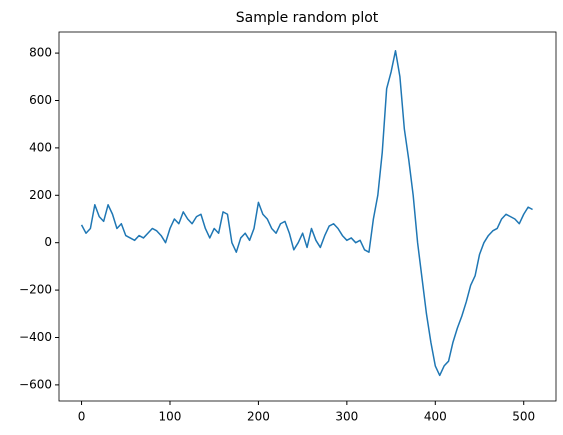  What do you see at coordinates (435, 417) in the screenshot?
I see `x-tick-label: 400` at bounding box center [435, 417].